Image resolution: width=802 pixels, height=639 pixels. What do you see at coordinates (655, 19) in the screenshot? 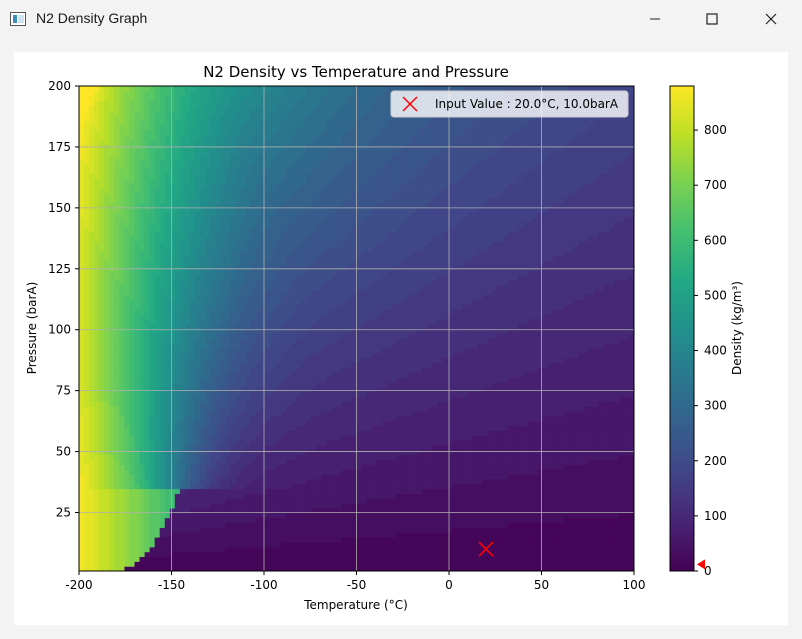
I see `minimize-button` at bounding box center [655, 19].